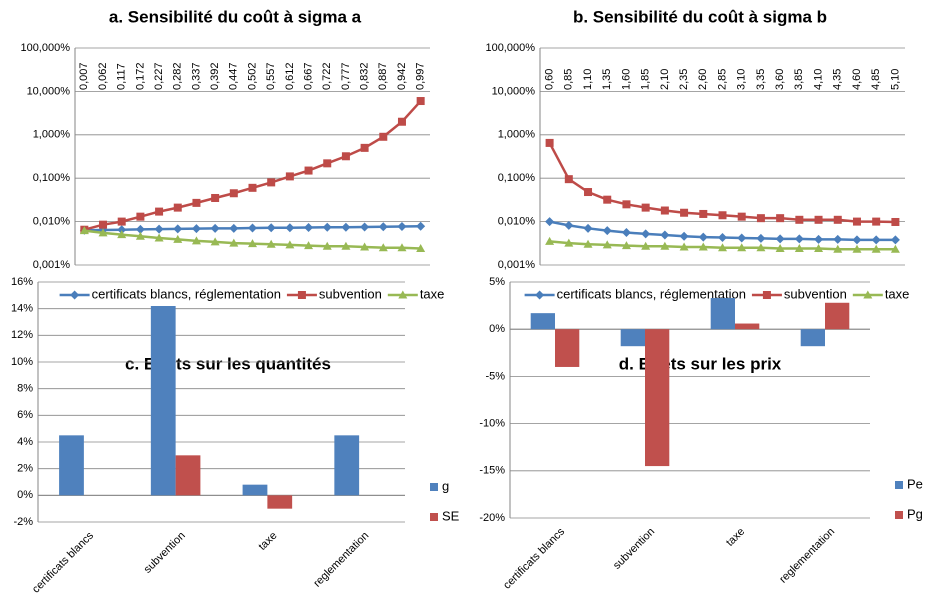 The image size is (939, 606). What do you see at coordinates (228, 363) in the screenshot?
I see `chart-title: c. Effets sur les quantités` at bounding box center [228, 363].